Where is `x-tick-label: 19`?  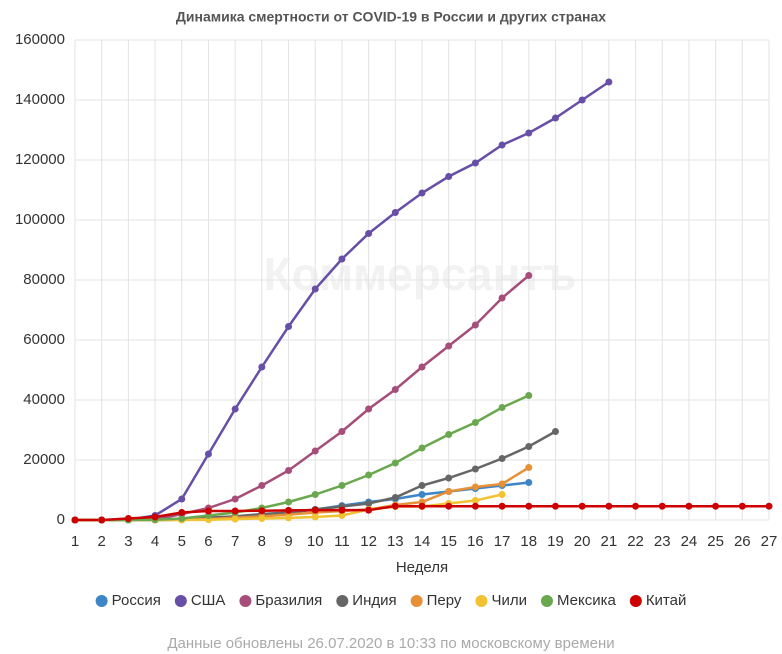 x-tick-label: 19 is located at coordinates (555, 541).